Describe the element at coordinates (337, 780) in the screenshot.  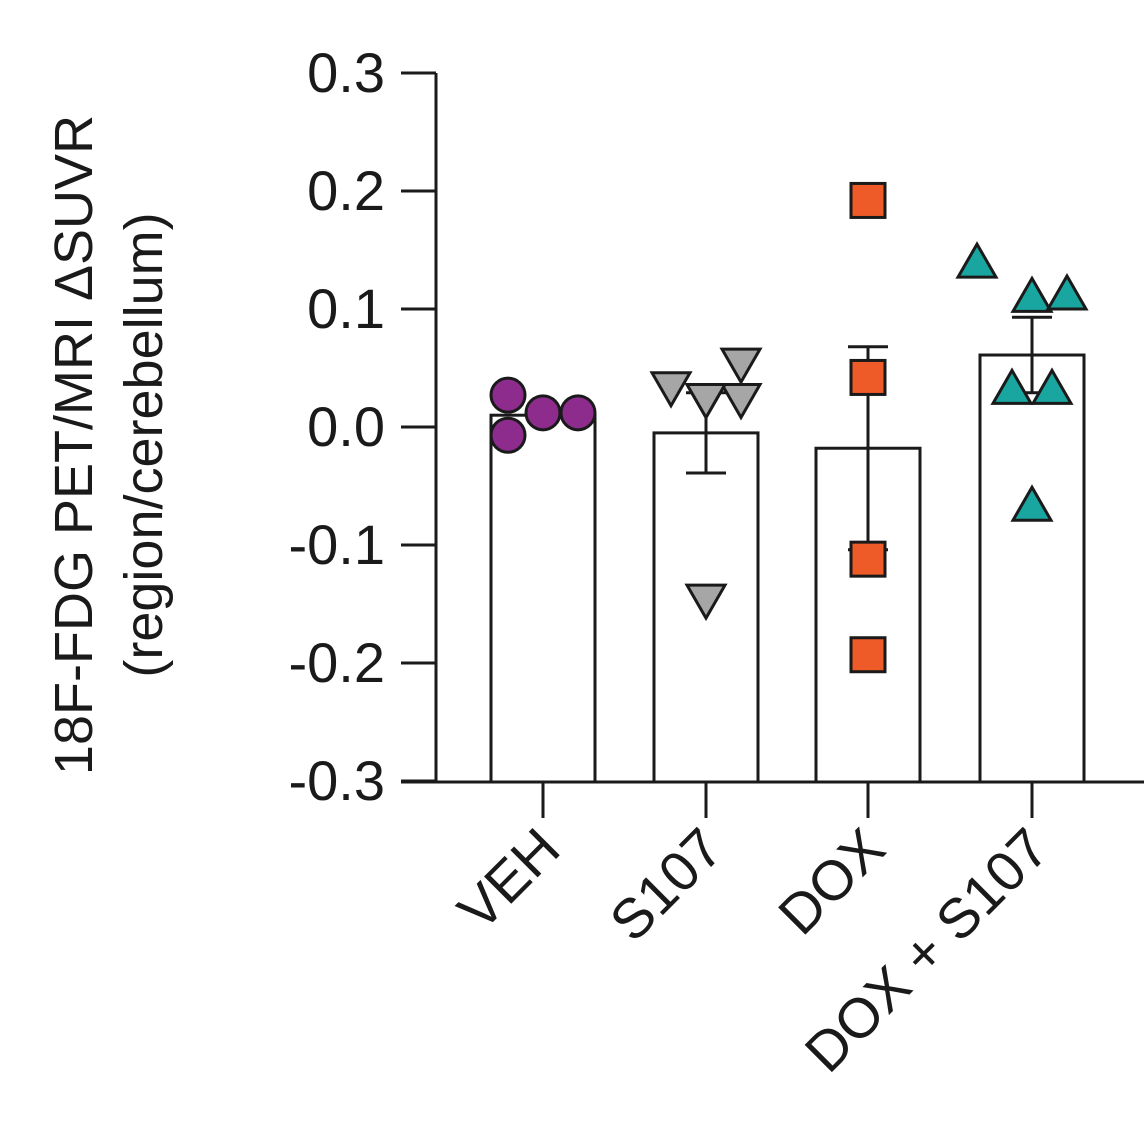
I see `y-tick-label: -0.3` at that location.